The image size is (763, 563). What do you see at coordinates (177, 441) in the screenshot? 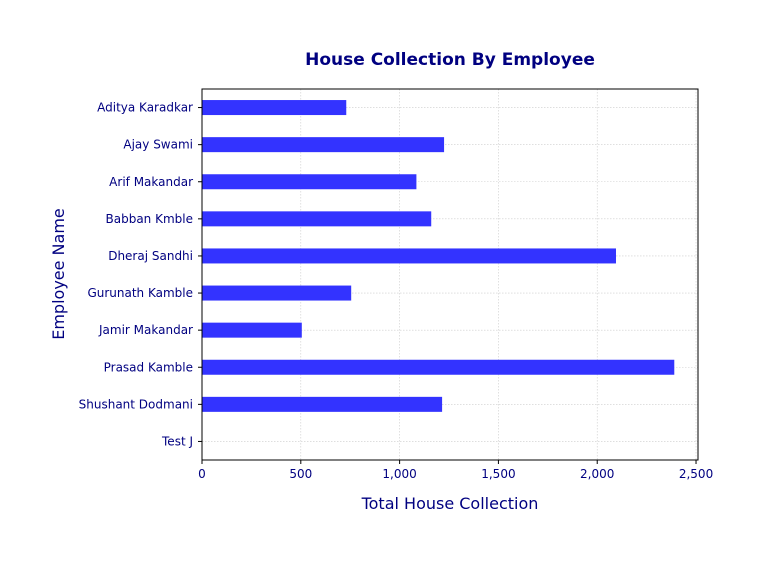
I see `y-tick-label: Test J` at bounding box center [177, 441].